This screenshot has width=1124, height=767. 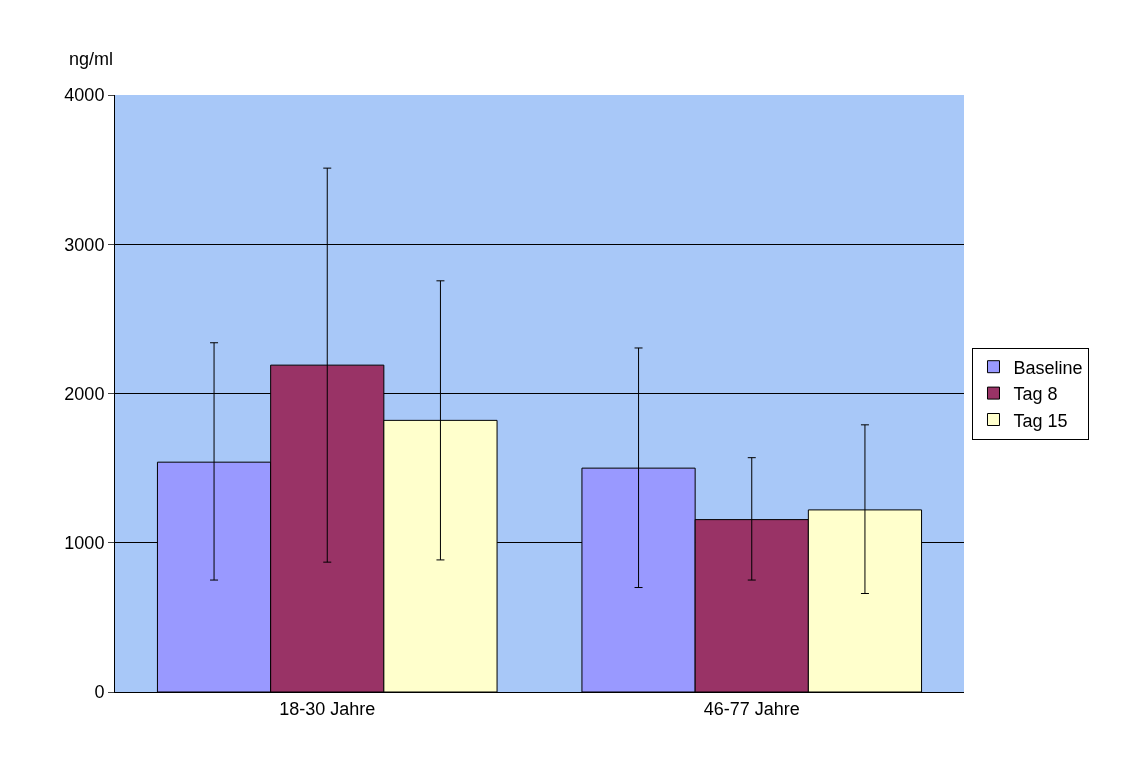 What do you see at coordinates (91, 59) in the screenshot?
I see `y-axis-title: ng/ml` at bounding box center [91, 59].